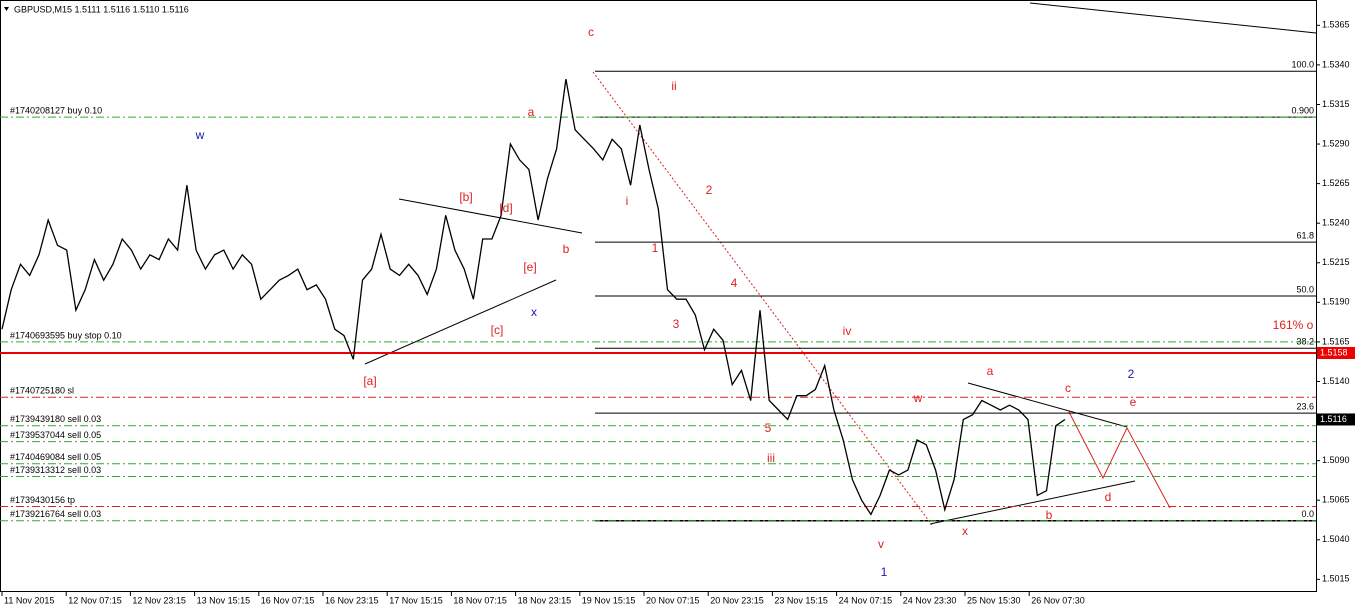 The height and width of the screenshot is (608, 1356). Describe the element at coordinates (352, 600) in the screenshot. I see `x-tick-label: 16 Nov 23:15` at that location.